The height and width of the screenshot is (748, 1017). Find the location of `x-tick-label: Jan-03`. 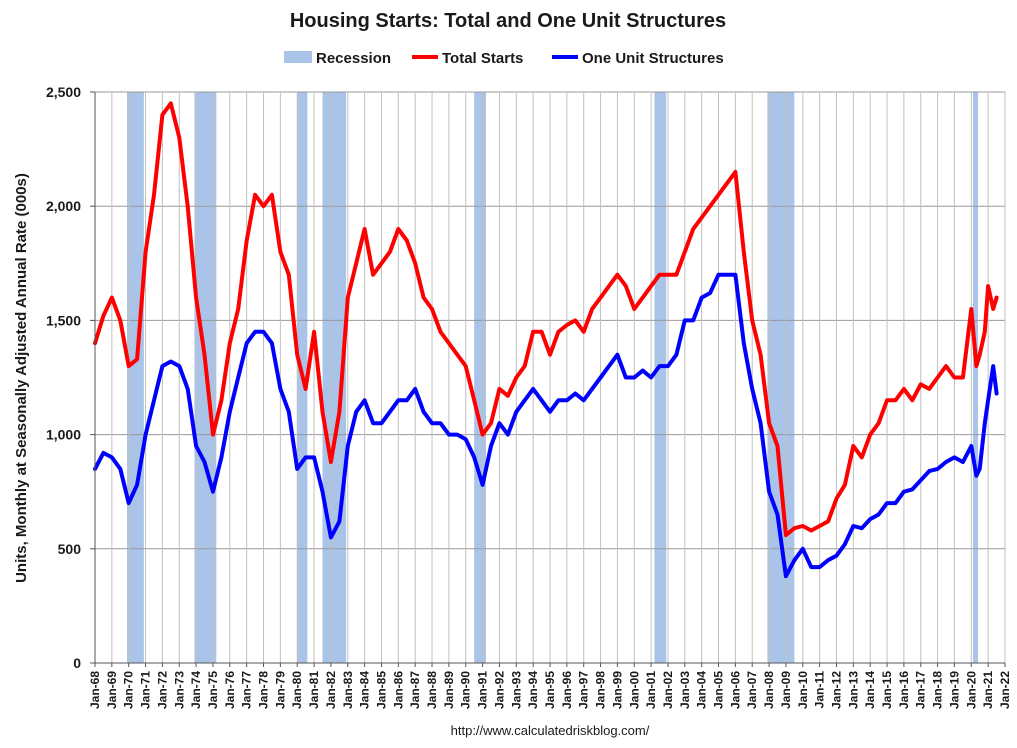

x-tick-label: Jan-03 is located at coordinates (685, 690).